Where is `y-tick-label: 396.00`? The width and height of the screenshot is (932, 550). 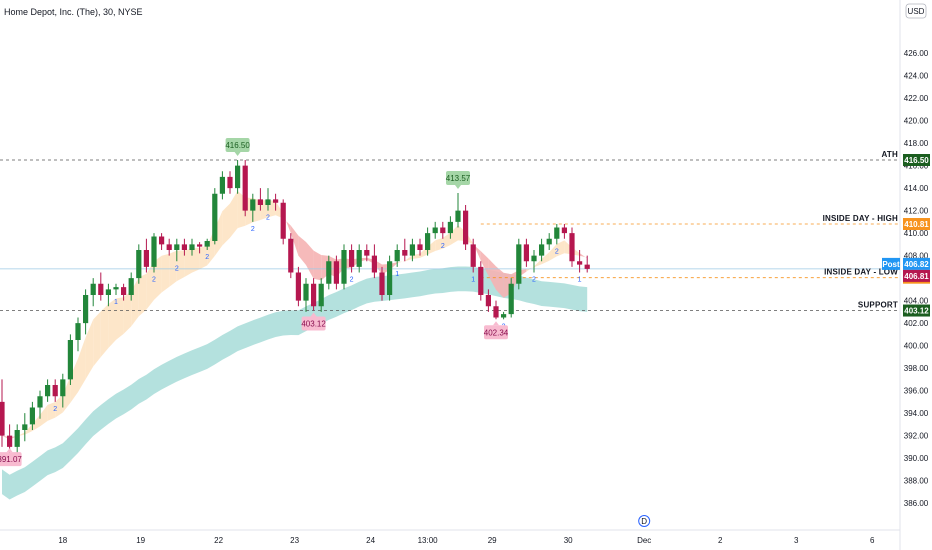 y-tick-label: 396.00 is located at coordinates (916, 391).